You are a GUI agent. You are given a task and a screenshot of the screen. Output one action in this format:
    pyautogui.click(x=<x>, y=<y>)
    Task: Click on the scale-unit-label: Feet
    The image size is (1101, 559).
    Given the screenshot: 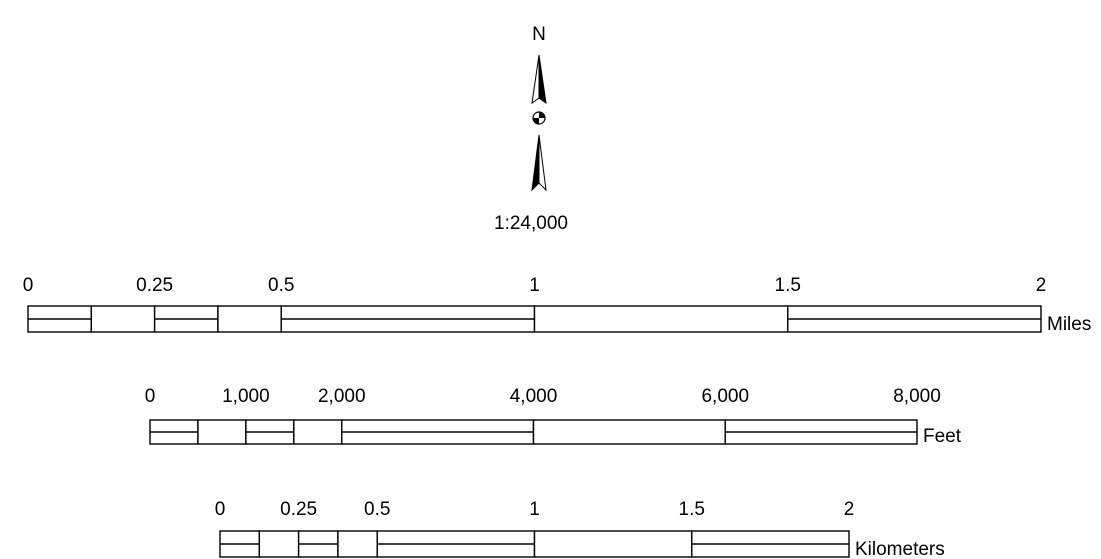 What is the action you would take?
    pyautogui.click(x=942, y=436)
    